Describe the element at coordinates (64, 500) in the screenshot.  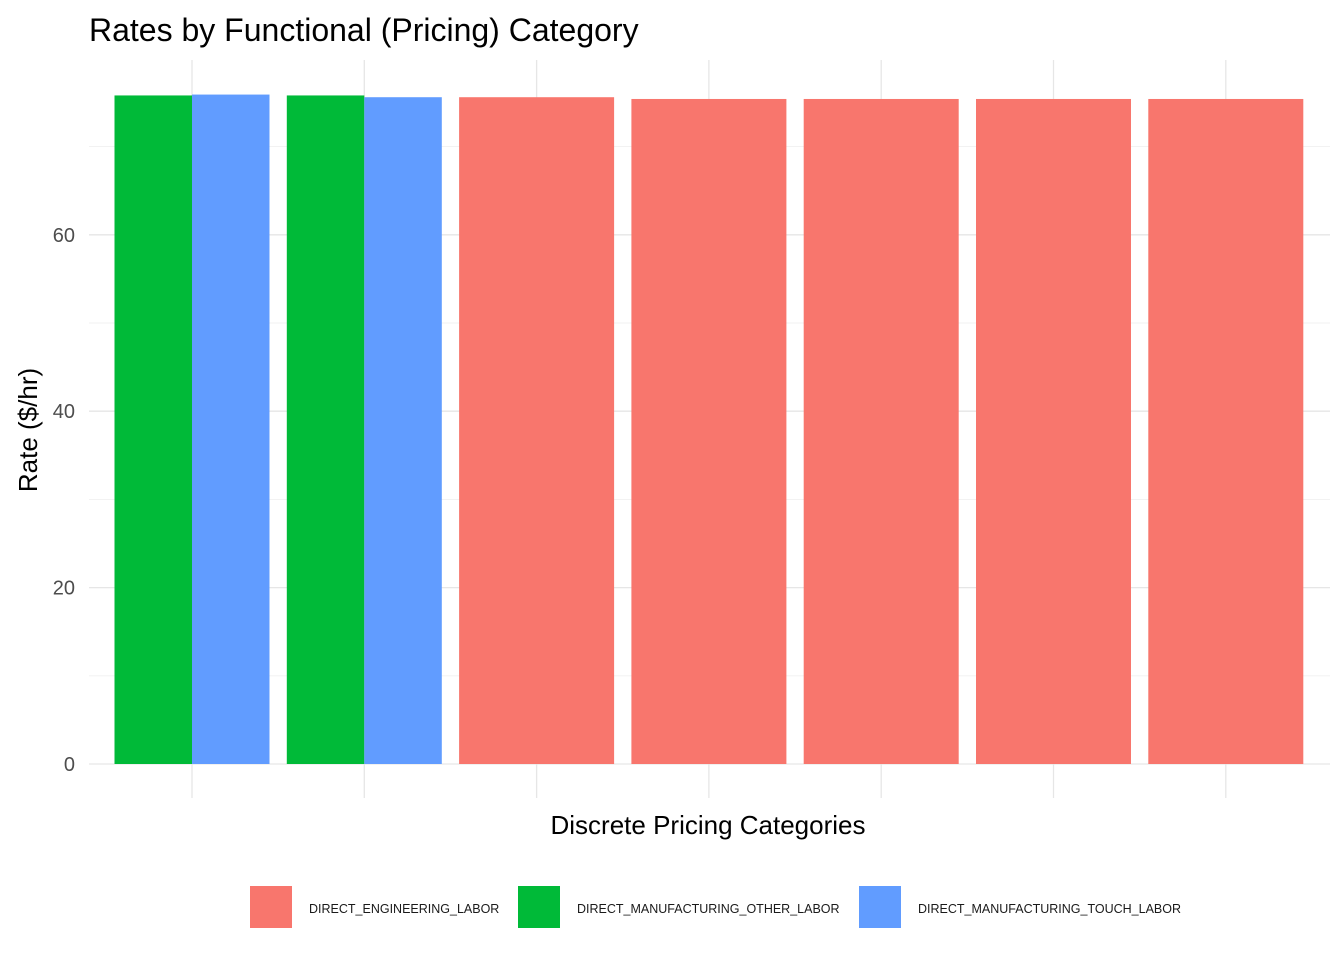
I see `y-axis-ticks: 0 20 40 60` at that location.